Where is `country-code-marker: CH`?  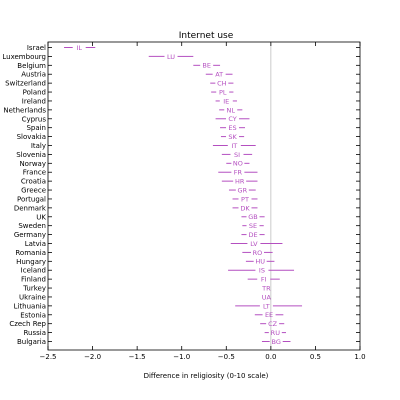
country-code-marker: CH is located at coordinates (222, 84).